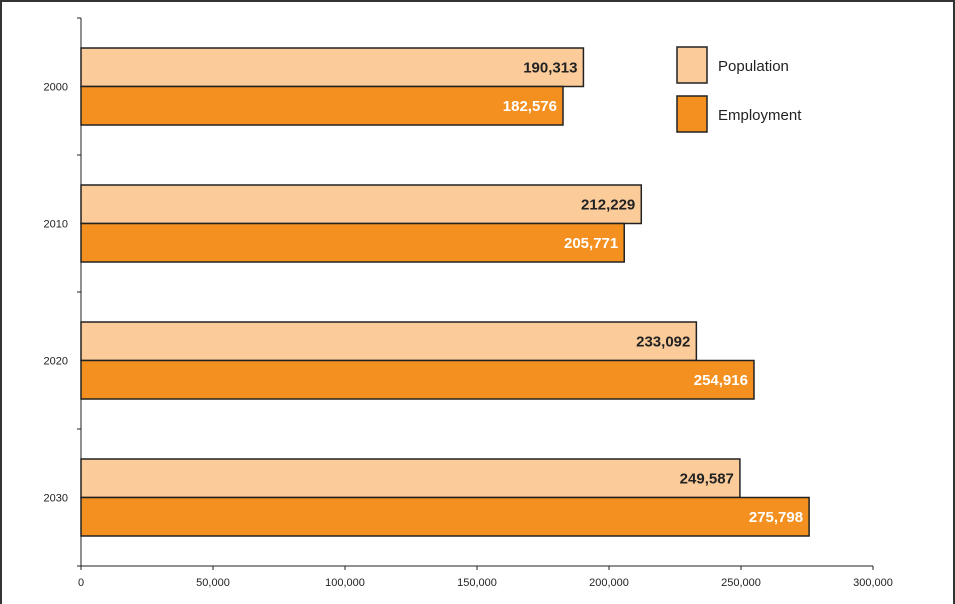  I want to click on x-tick-label-5: 250,000, so click(741, 583).